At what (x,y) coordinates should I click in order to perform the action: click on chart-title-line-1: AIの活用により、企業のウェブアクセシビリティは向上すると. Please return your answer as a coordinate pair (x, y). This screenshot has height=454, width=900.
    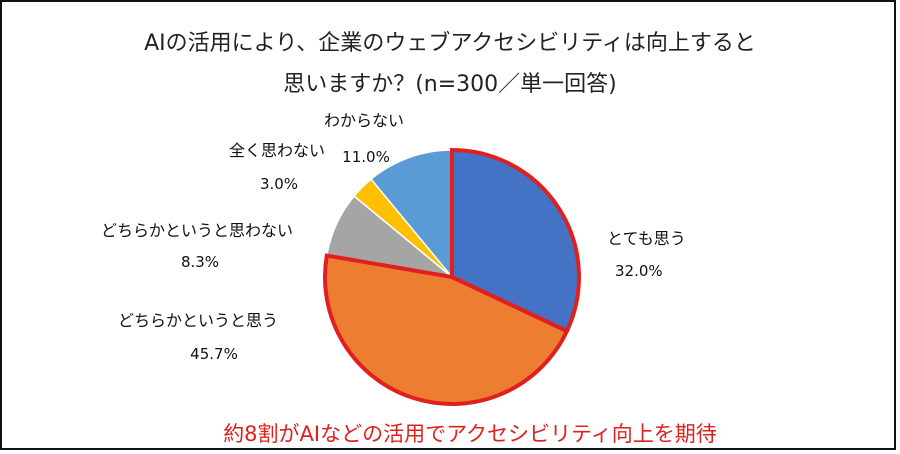
    Looking at the image, I should click on (450, 43).